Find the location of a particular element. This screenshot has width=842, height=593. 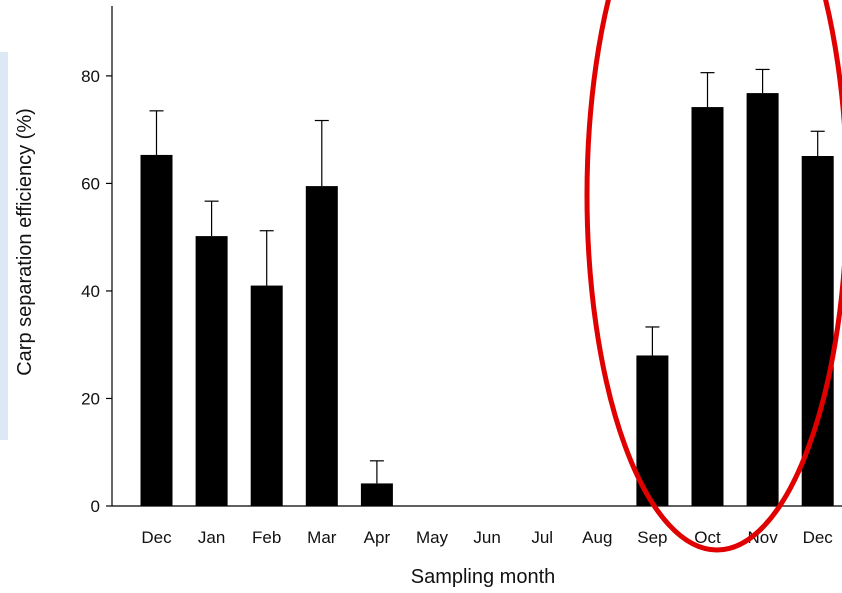

x-tick-label: Feb is located at coordinates (266, 537).